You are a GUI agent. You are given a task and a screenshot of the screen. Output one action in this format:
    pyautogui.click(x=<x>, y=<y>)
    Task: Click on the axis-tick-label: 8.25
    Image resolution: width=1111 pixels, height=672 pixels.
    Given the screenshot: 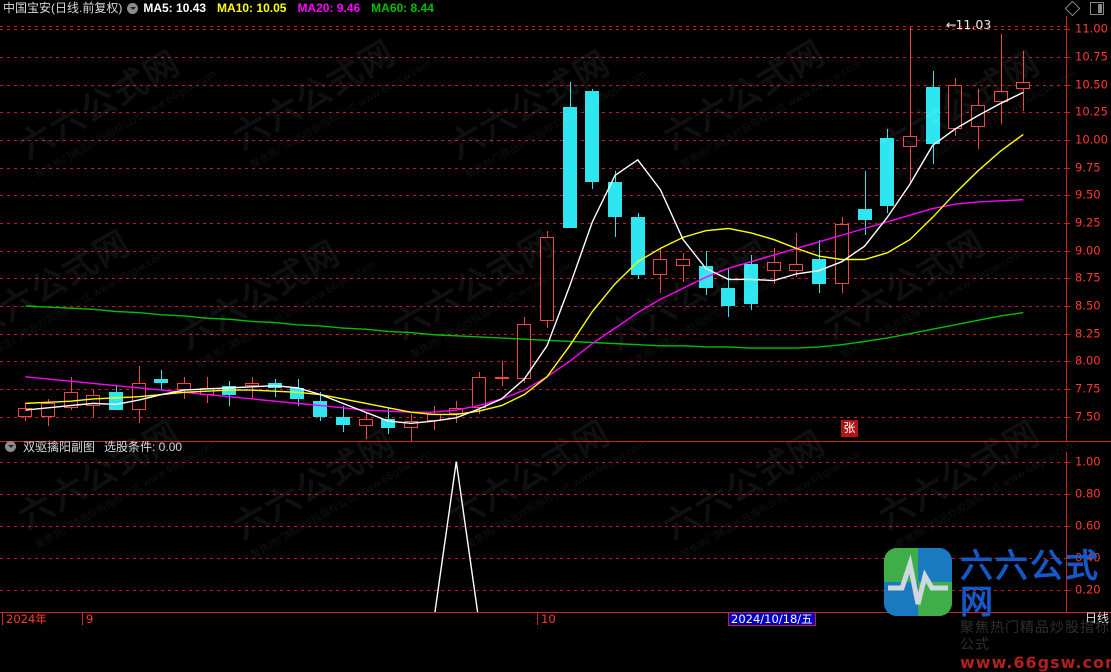 What is the action you would take?
    pyautogui.click(x=1088, y=333)
    